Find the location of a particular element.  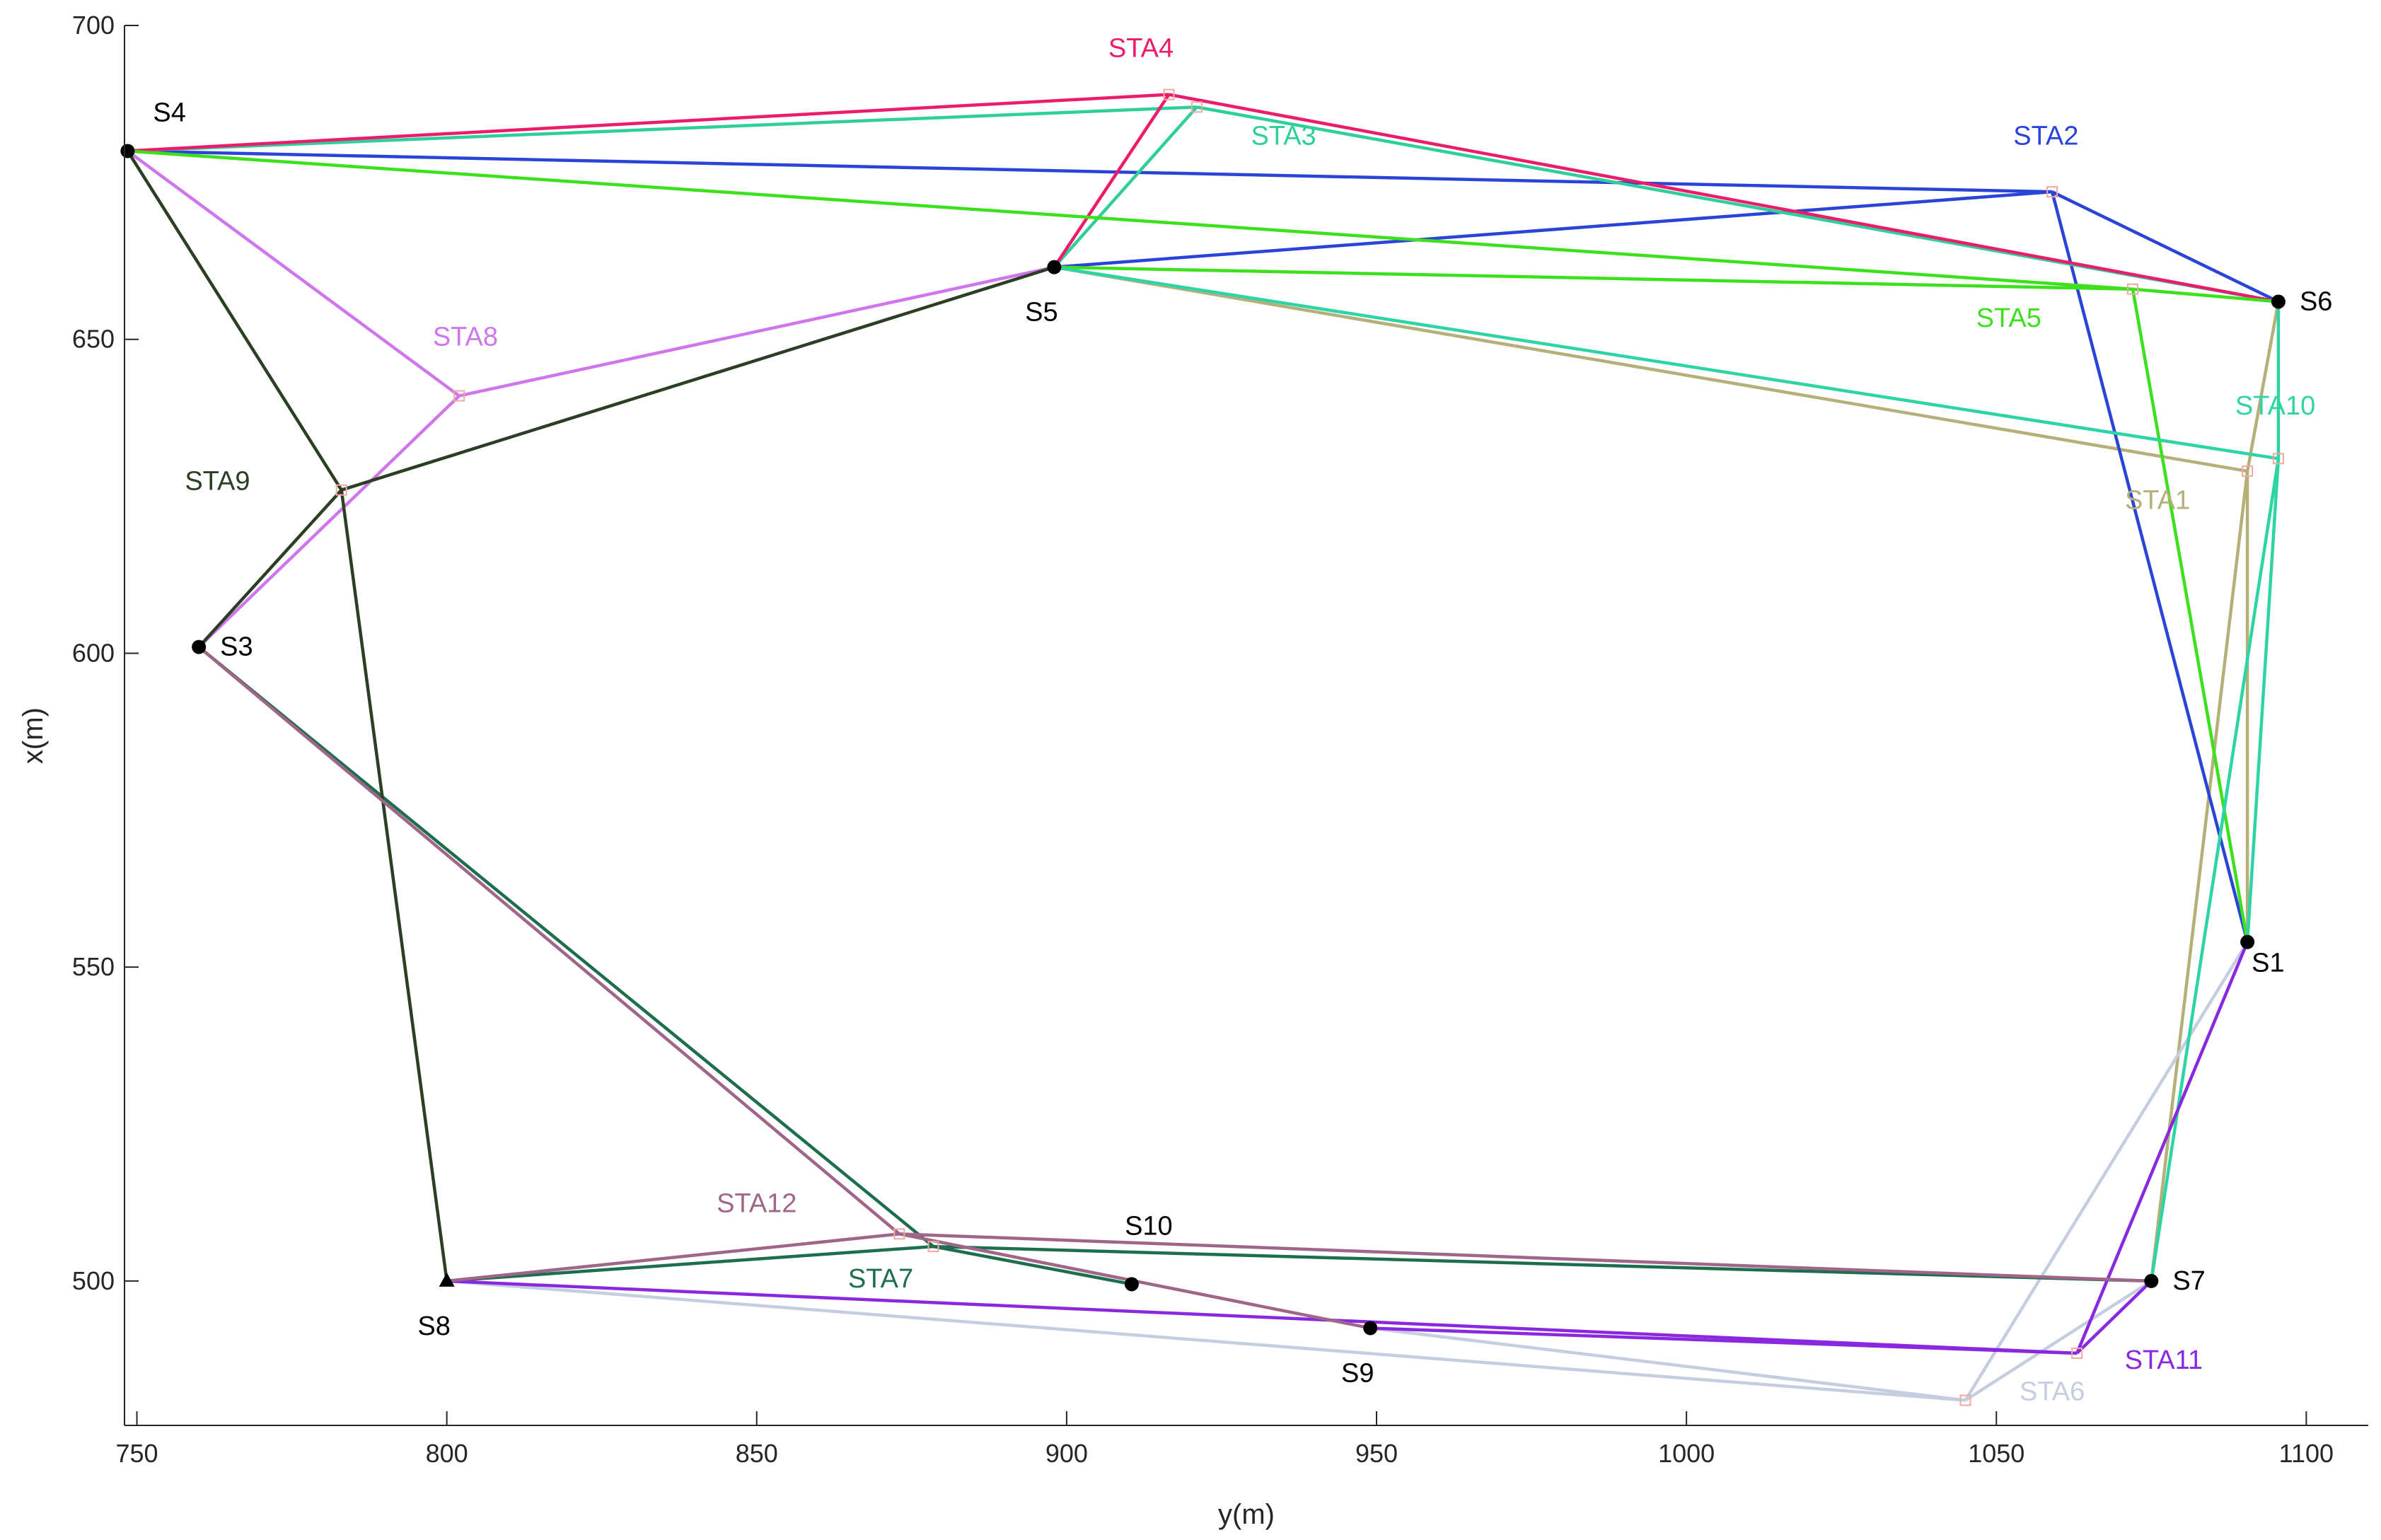

line-sta12-s8 is located at coordinates (673, 1257).